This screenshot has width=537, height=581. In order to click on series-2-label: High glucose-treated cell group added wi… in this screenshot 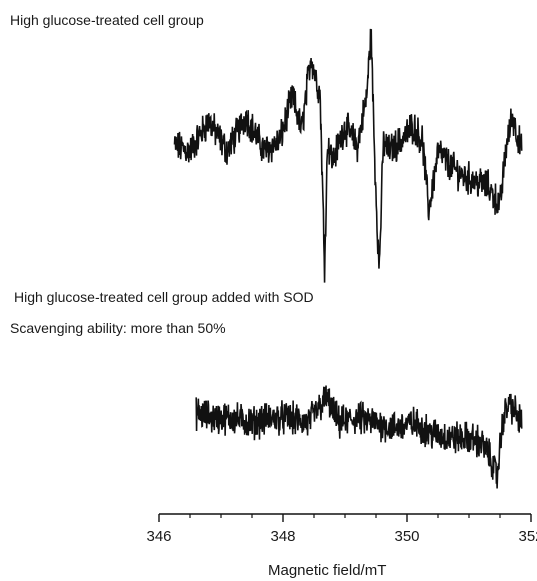, I will do `click(164, 297)`.